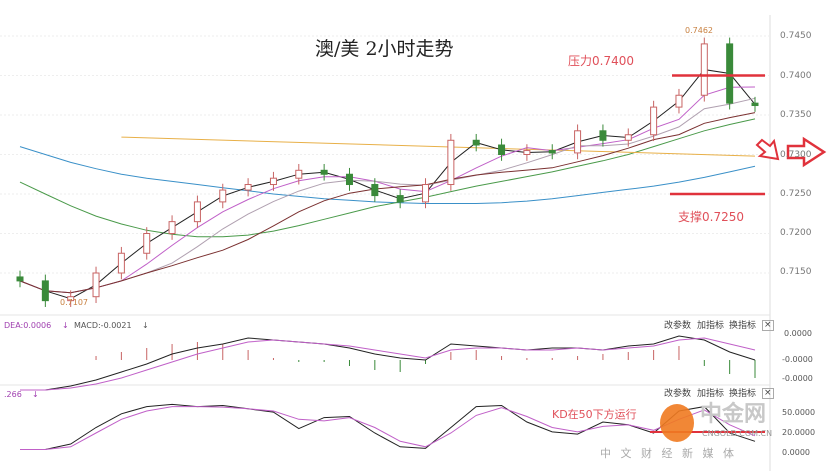 This screenshot has width=828, height=471. What do you see at coordinates (594, 414) in the screenshot?
I see `kd-annotation: KD在50下方运行` at bounding box center [594, 414].